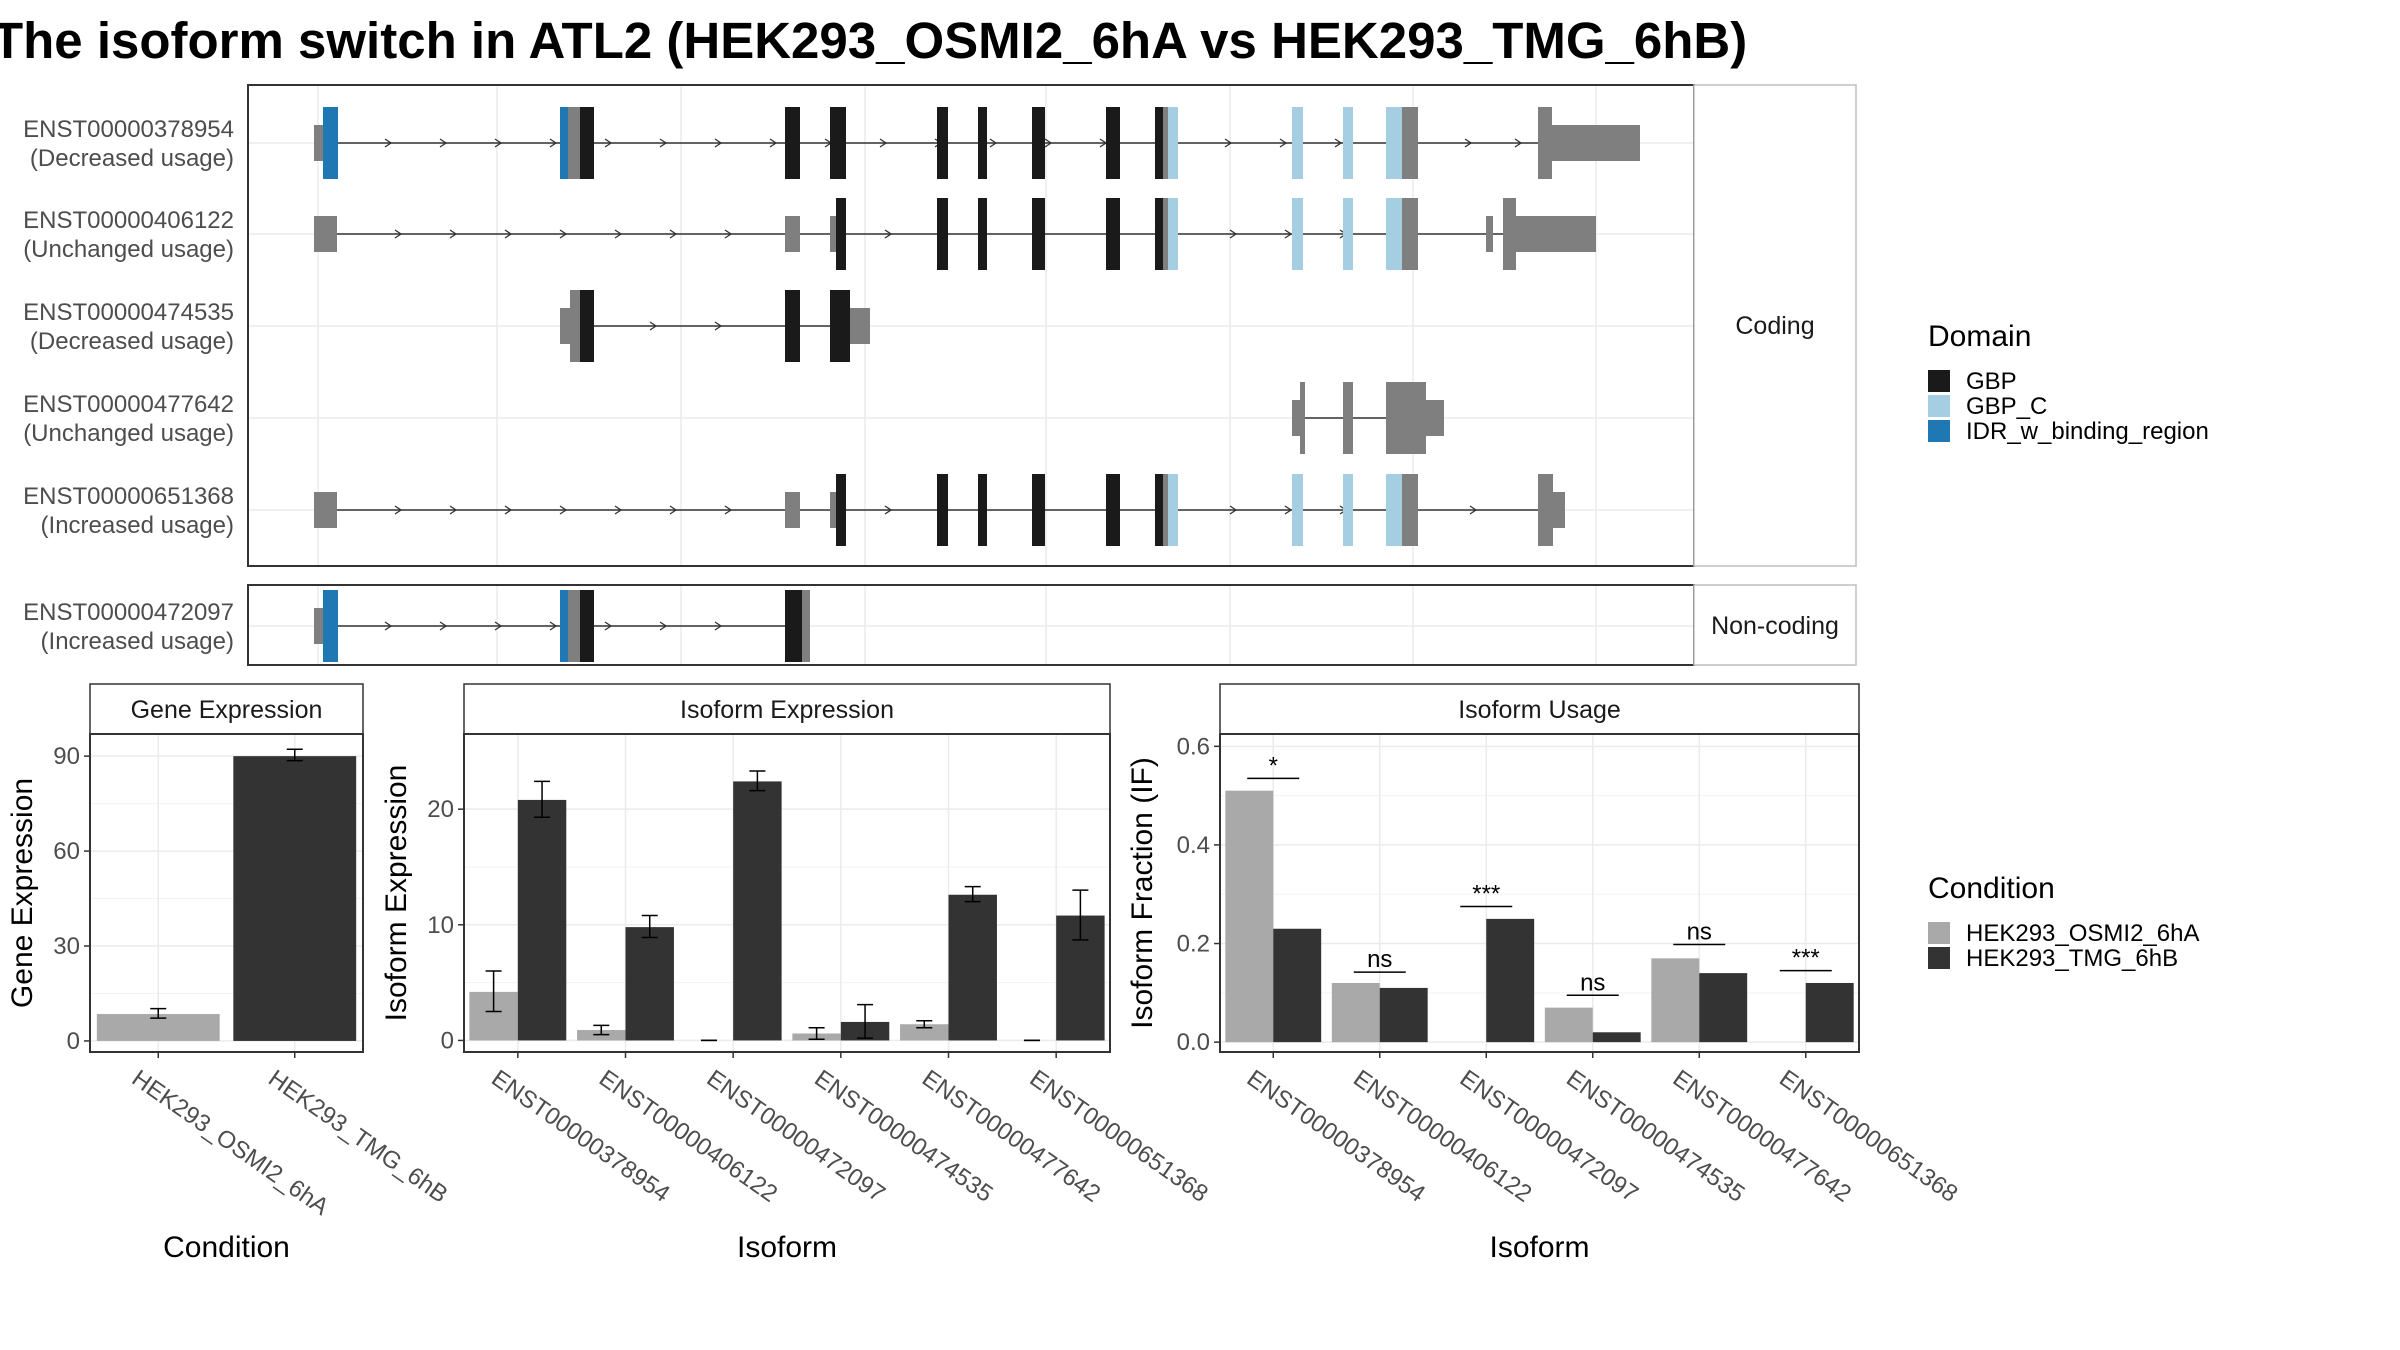 The image size is (2400, 1350). I want to click on panel-border, so click(1539, 893).